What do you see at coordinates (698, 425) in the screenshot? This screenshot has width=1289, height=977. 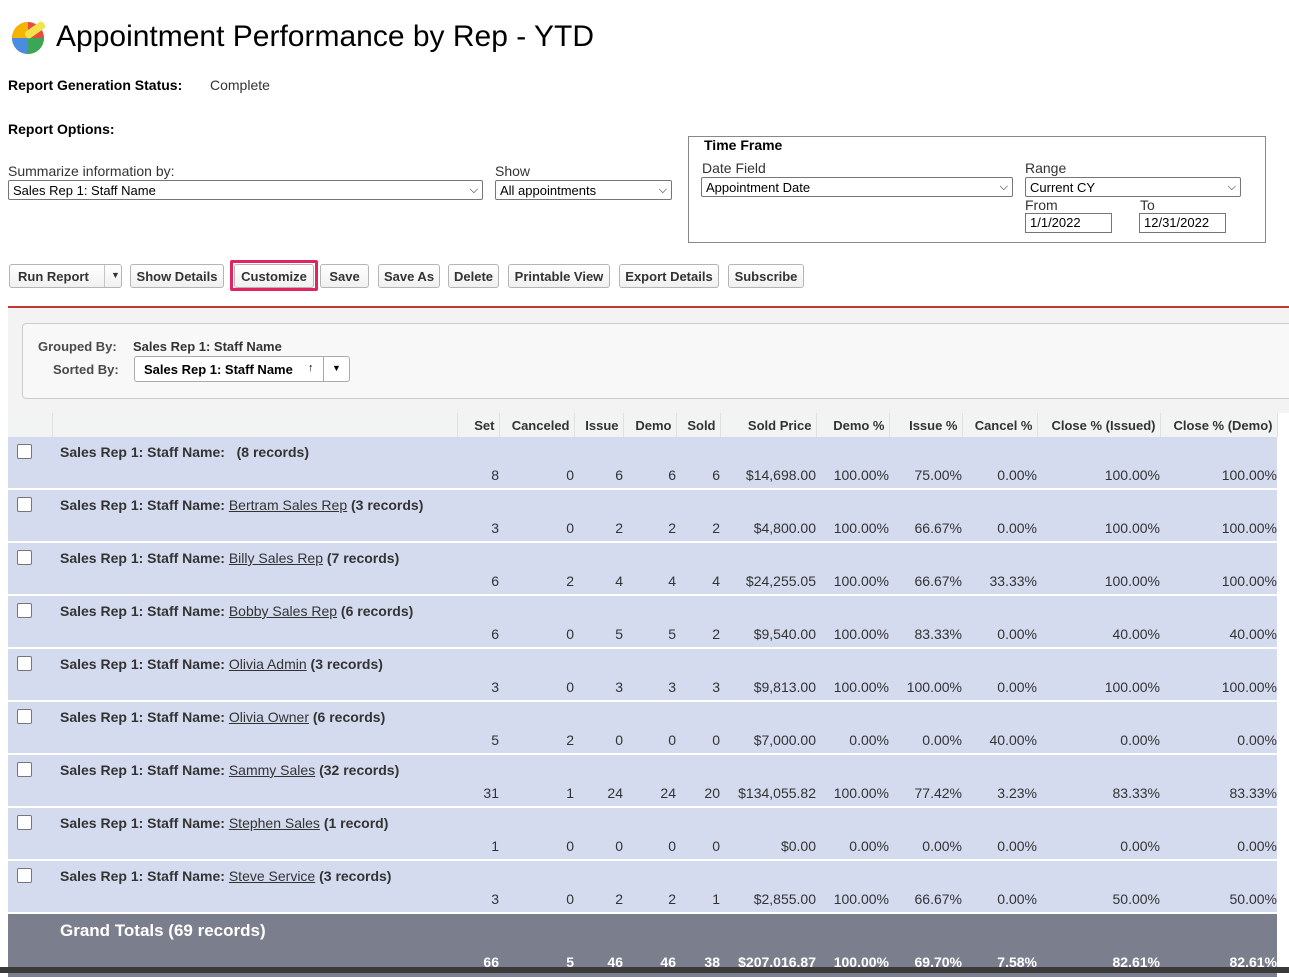 I see `column-header: Sold` at bounding box center [698, 425].